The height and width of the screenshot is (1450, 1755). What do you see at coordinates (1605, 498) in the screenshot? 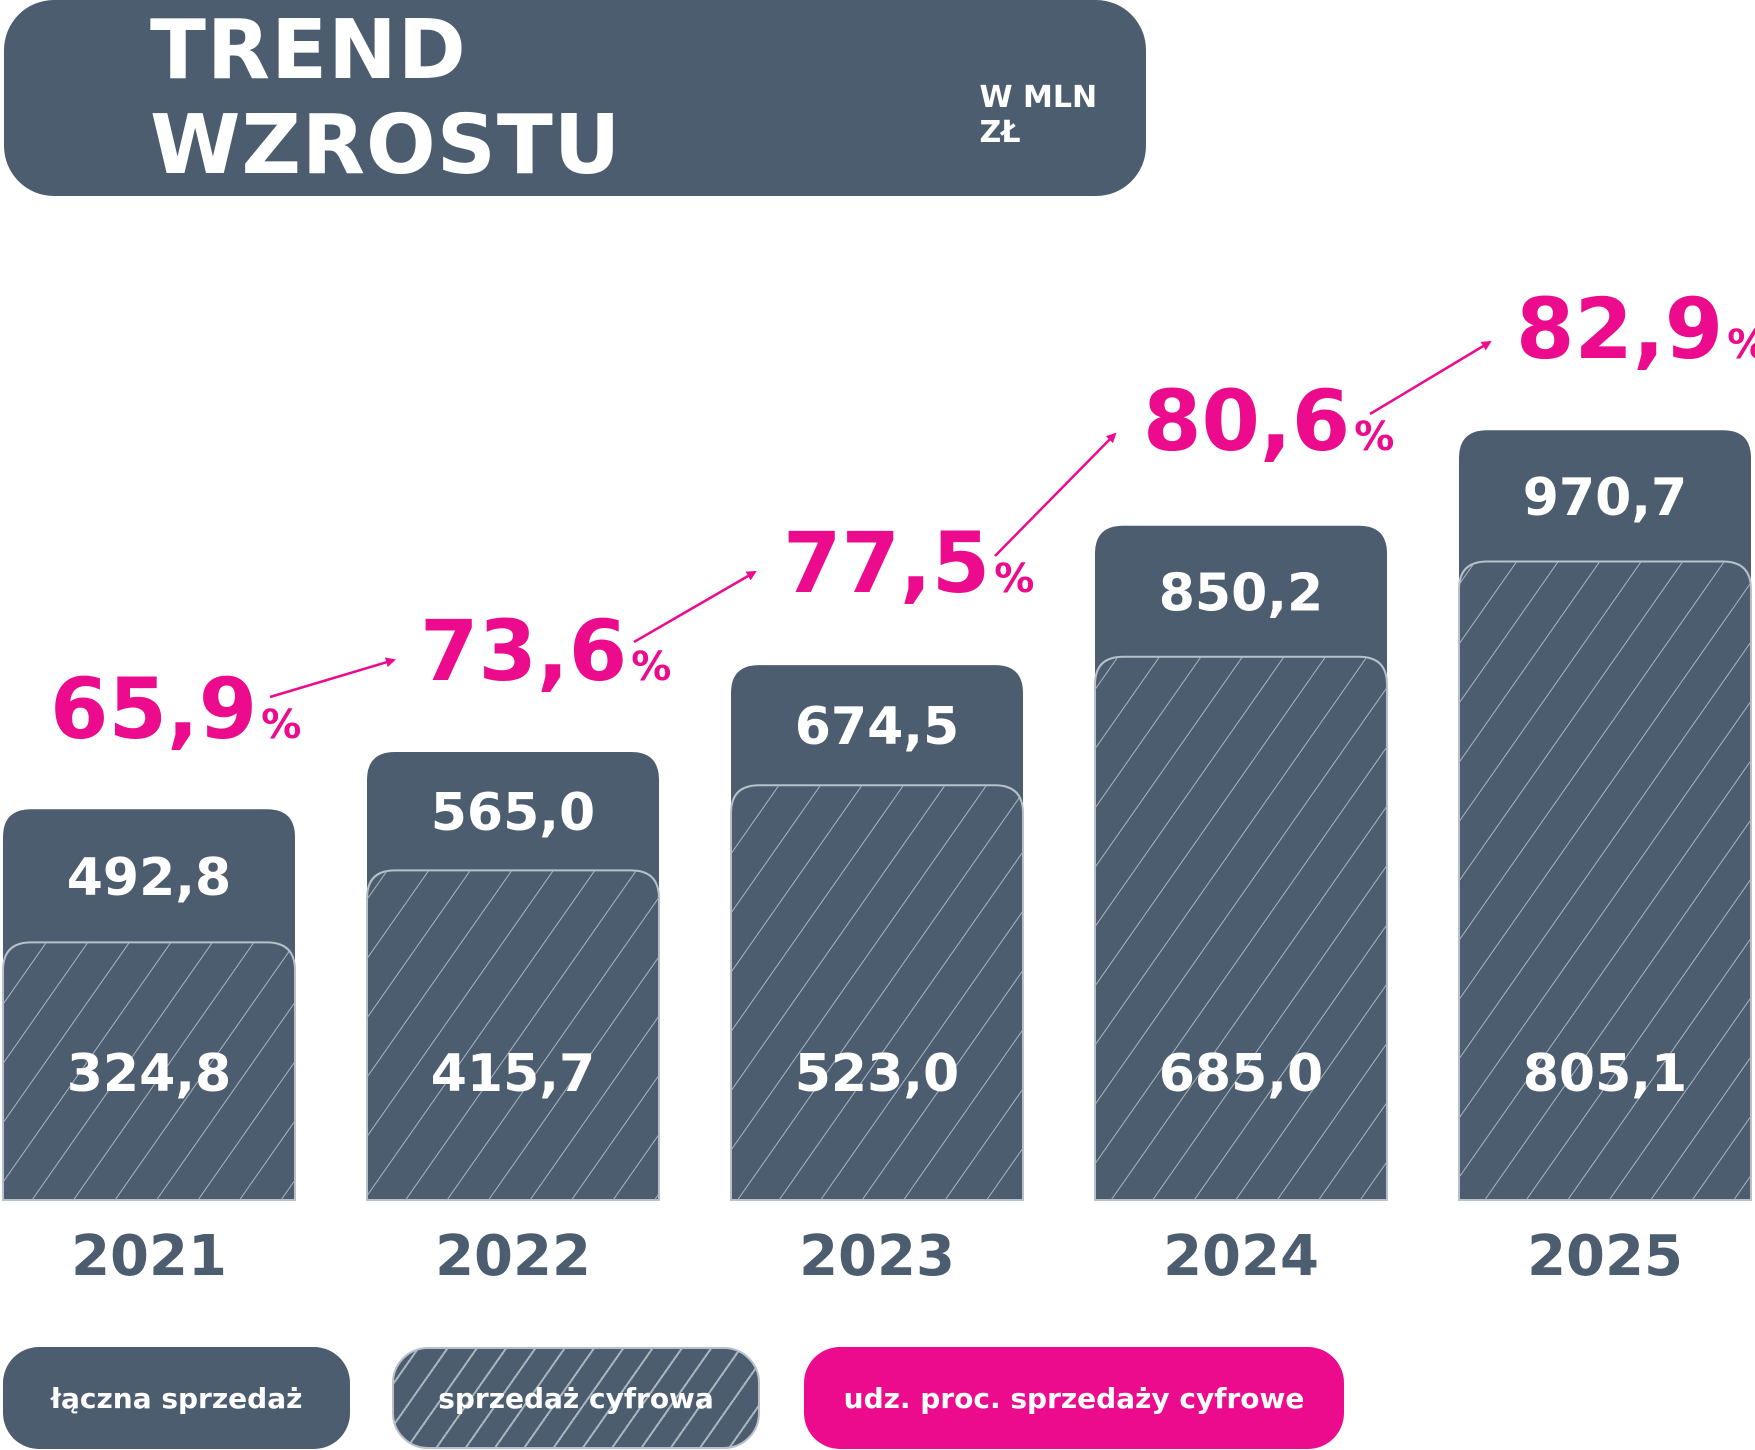
I see `value-total-2025: 970,7` at bounding box center [1605, 498].